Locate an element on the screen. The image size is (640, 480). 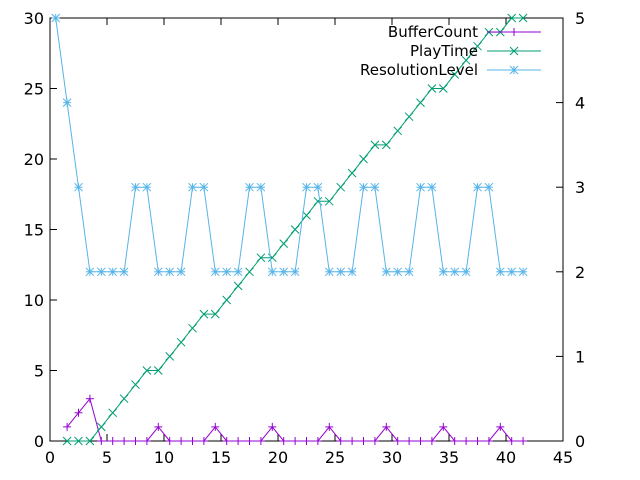
x-tick-label: 5 is located at coordinates (107, 457).